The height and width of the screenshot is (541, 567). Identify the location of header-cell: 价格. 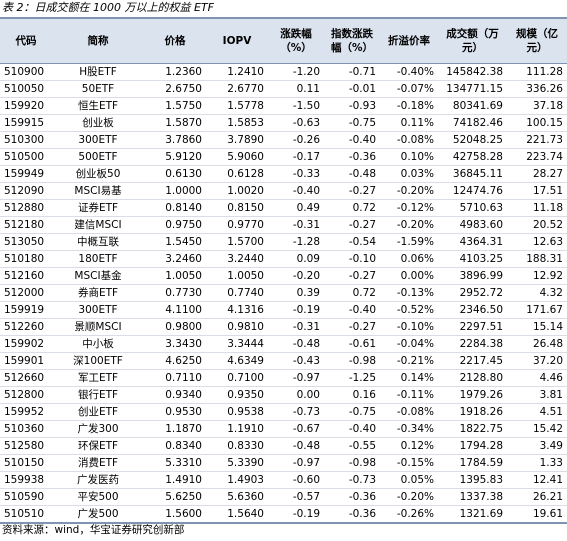
(175, 40).